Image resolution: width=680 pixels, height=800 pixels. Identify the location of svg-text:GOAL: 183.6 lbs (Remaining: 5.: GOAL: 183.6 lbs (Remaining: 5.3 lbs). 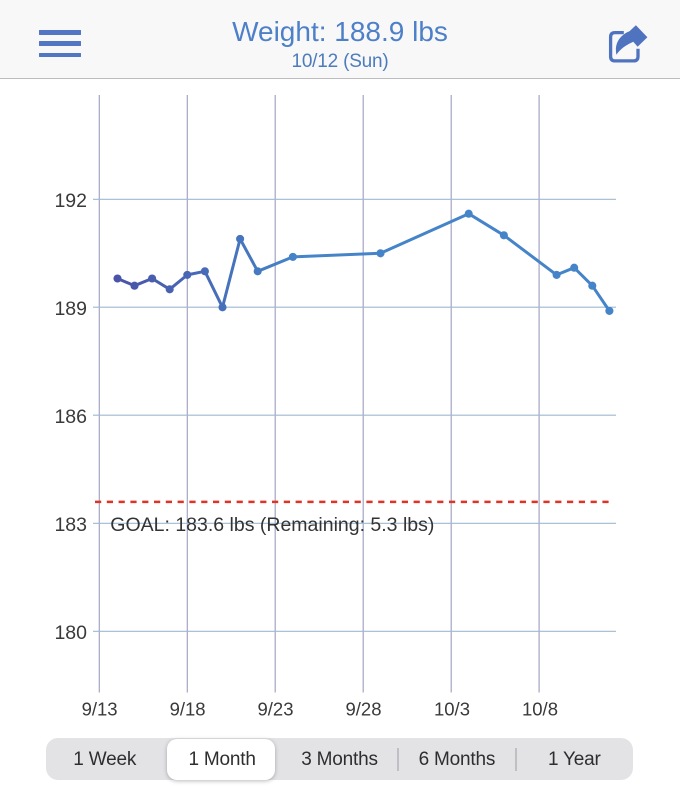
(272, 525).